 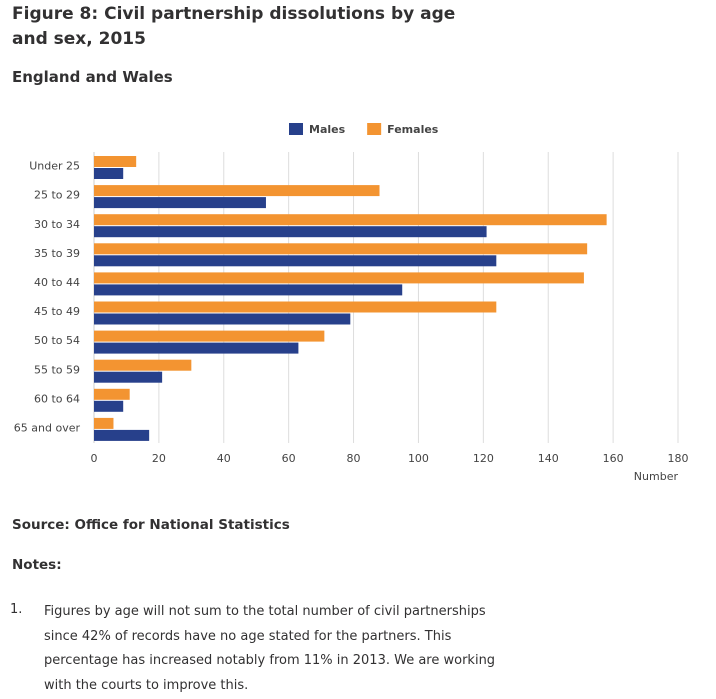 I want to click on y-tick-label: 25 to 29, so click(x=57, y=195).